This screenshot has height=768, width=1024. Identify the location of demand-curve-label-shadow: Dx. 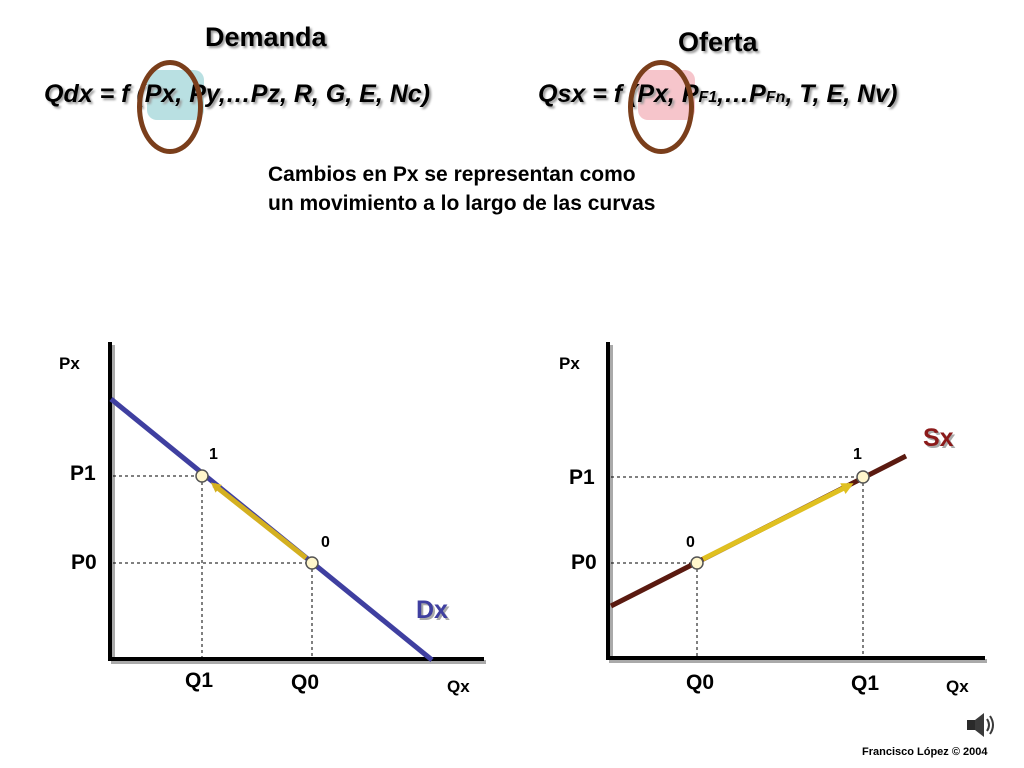
(434, 612).